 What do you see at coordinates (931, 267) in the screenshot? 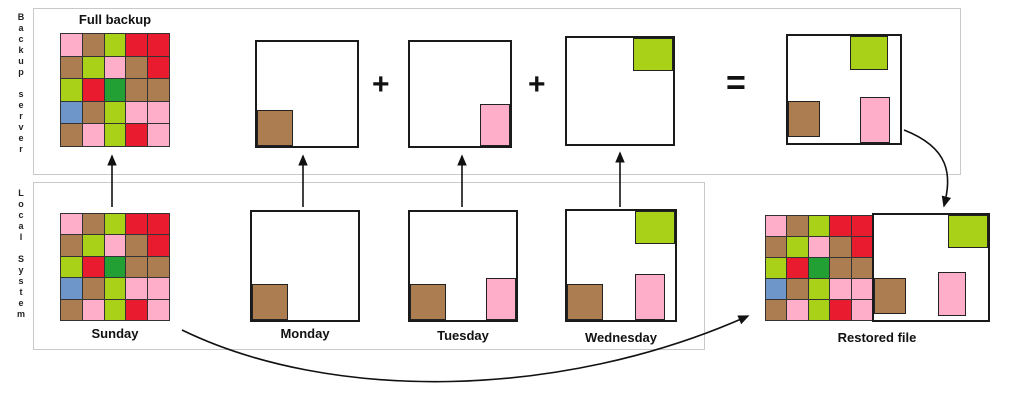
I see `restored-file-increments-box` at bounding box center [931, 267].